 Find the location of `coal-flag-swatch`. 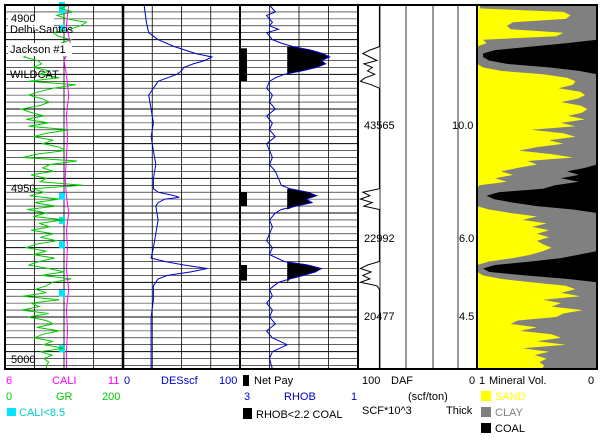

coal-flag-swatch is located at coordinates (247, 413).